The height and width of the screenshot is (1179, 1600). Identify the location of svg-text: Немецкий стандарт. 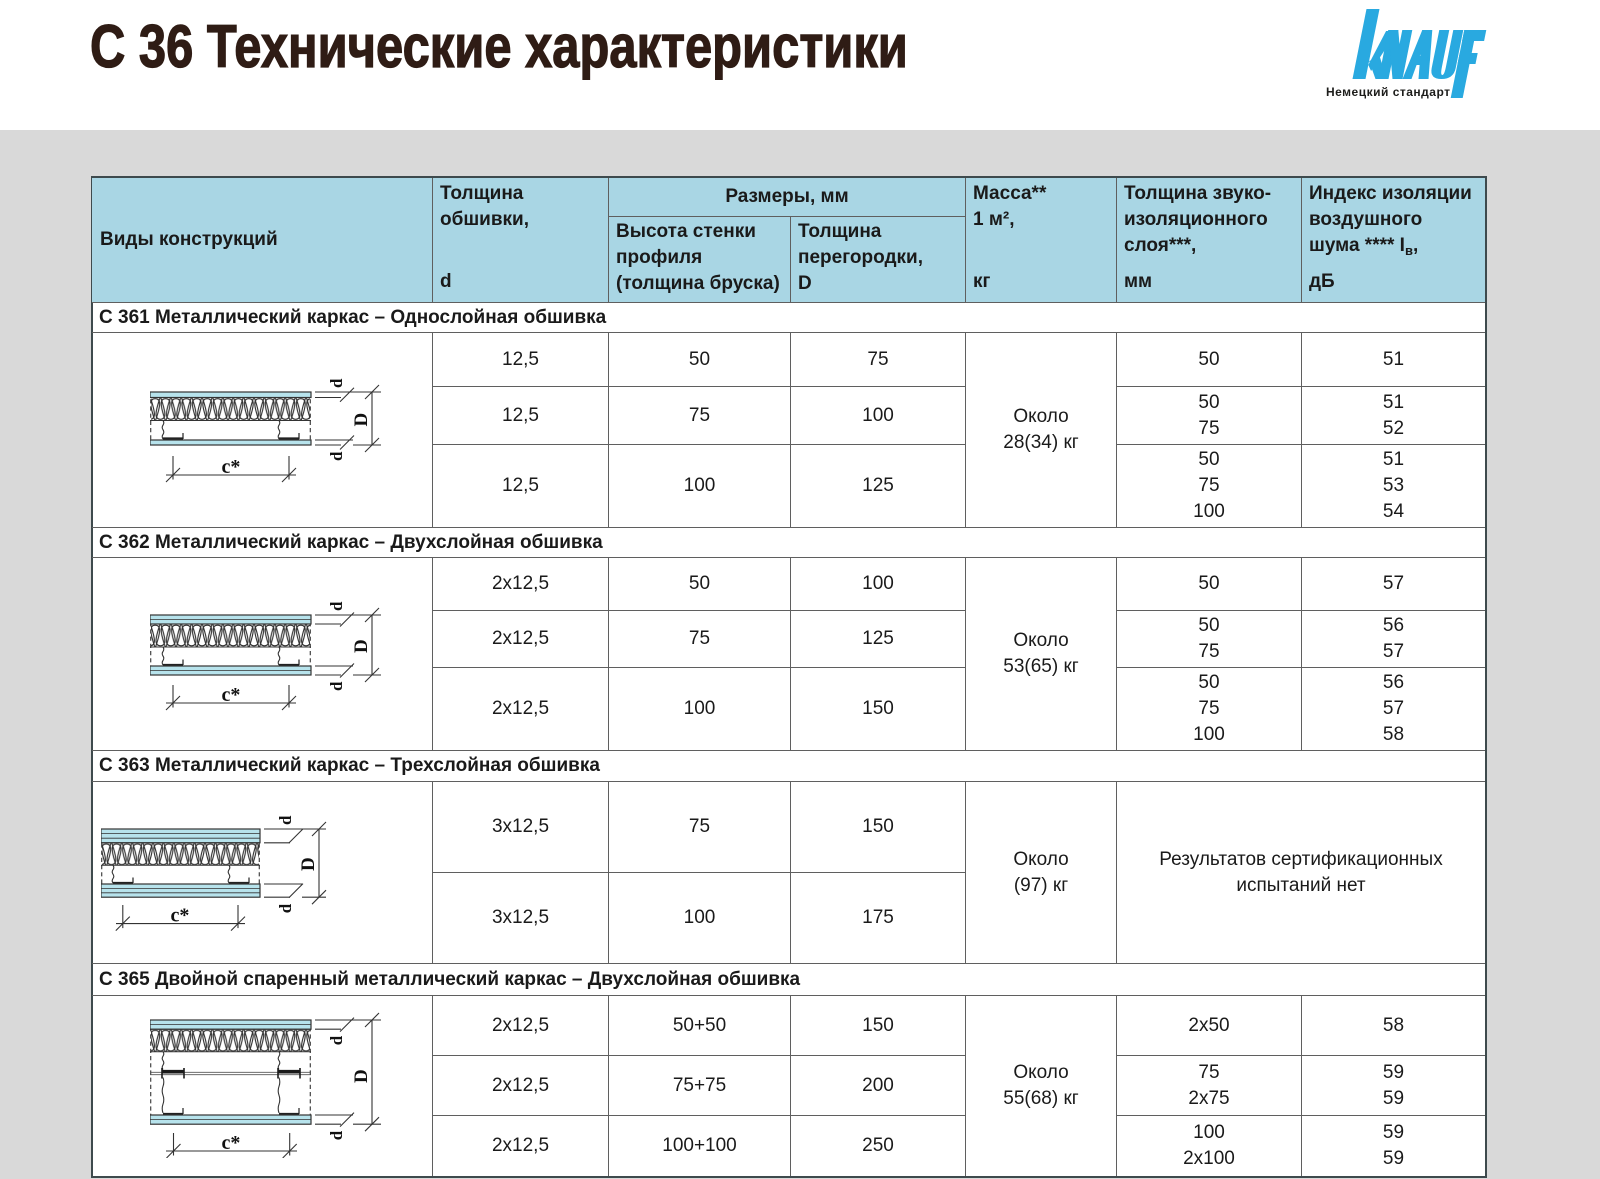
(1388, 92).